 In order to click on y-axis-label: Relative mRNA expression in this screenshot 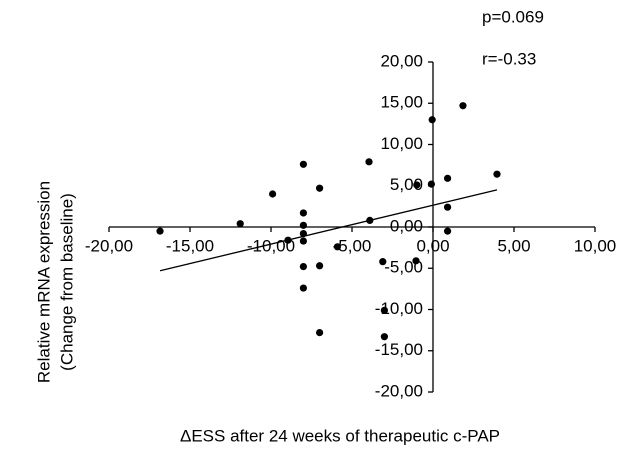, I will do `click(43, 282)`.